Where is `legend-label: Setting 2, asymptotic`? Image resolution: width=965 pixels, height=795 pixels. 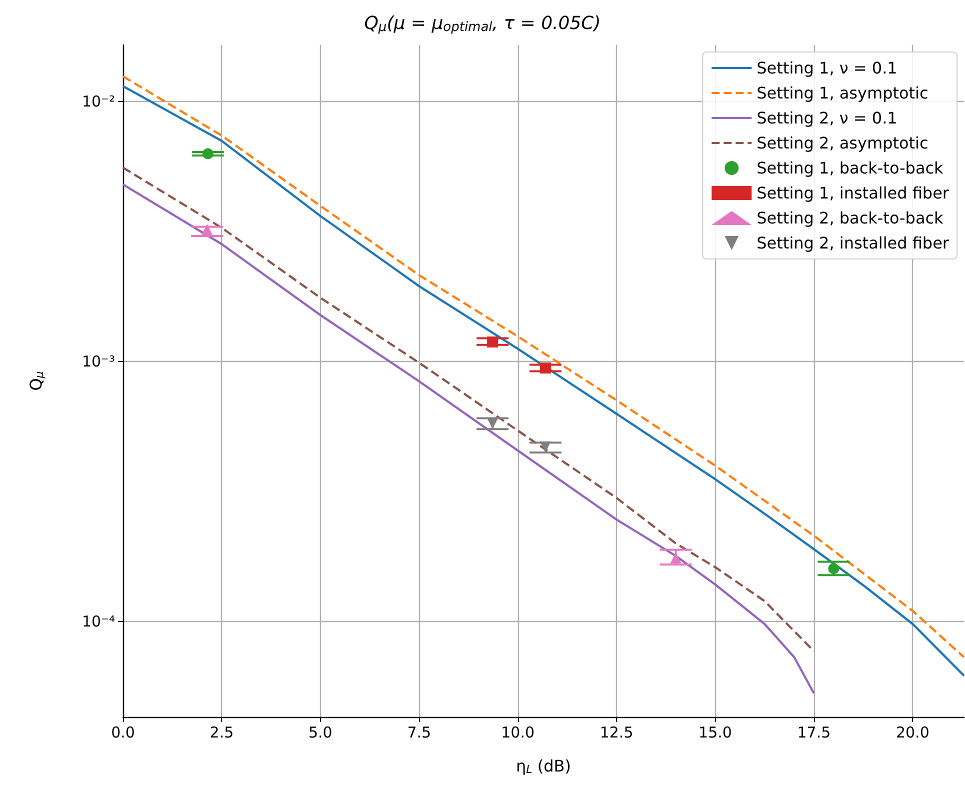 legend-label: Setting 2, asymptotic is located at coordinates (842, 143).